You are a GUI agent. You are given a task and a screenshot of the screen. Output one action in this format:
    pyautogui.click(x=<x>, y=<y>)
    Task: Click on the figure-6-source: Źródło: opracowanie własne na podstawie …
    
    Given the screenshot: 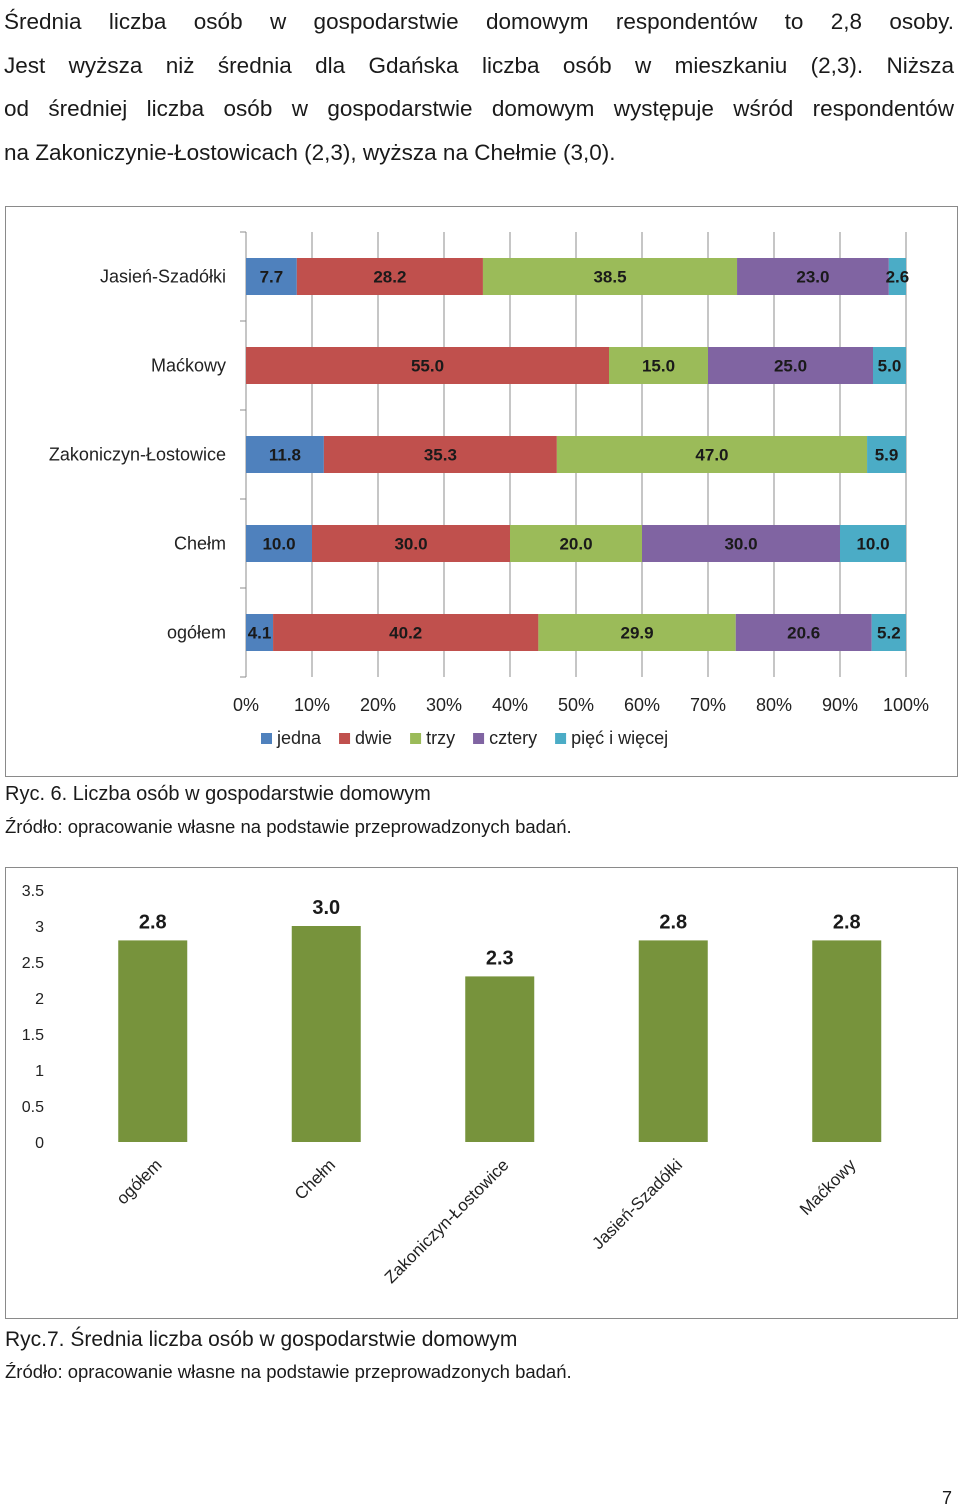 What is the action you would take?
    pyautogui.click(x=288, y=826)
    